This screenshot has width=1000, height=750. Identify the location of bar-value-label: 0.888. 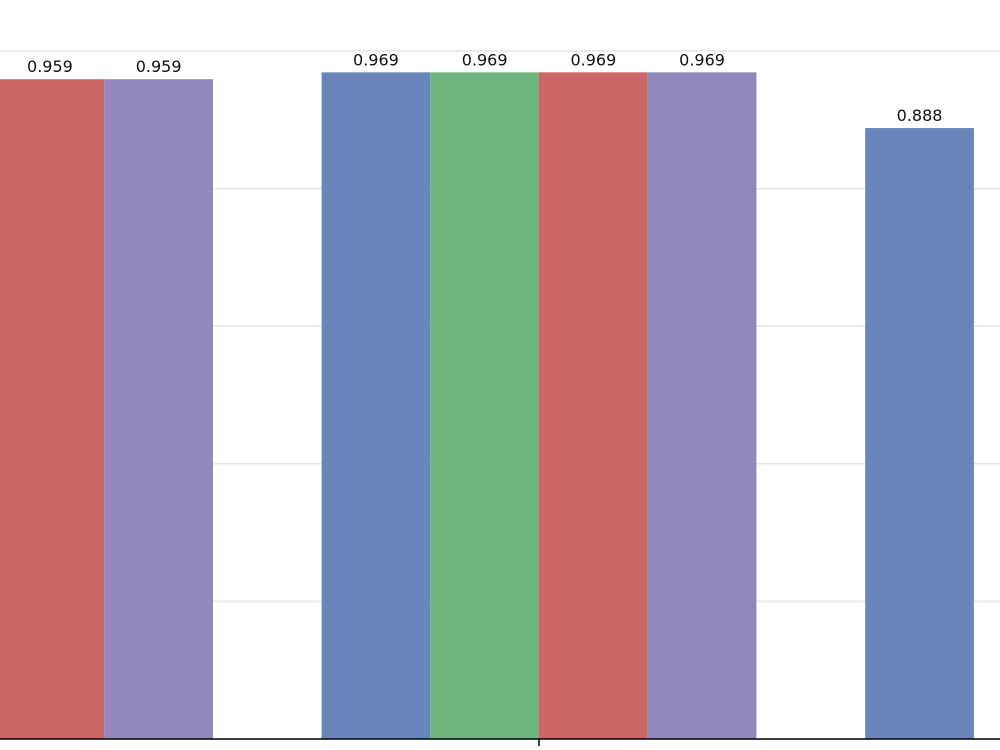
(920, 115).